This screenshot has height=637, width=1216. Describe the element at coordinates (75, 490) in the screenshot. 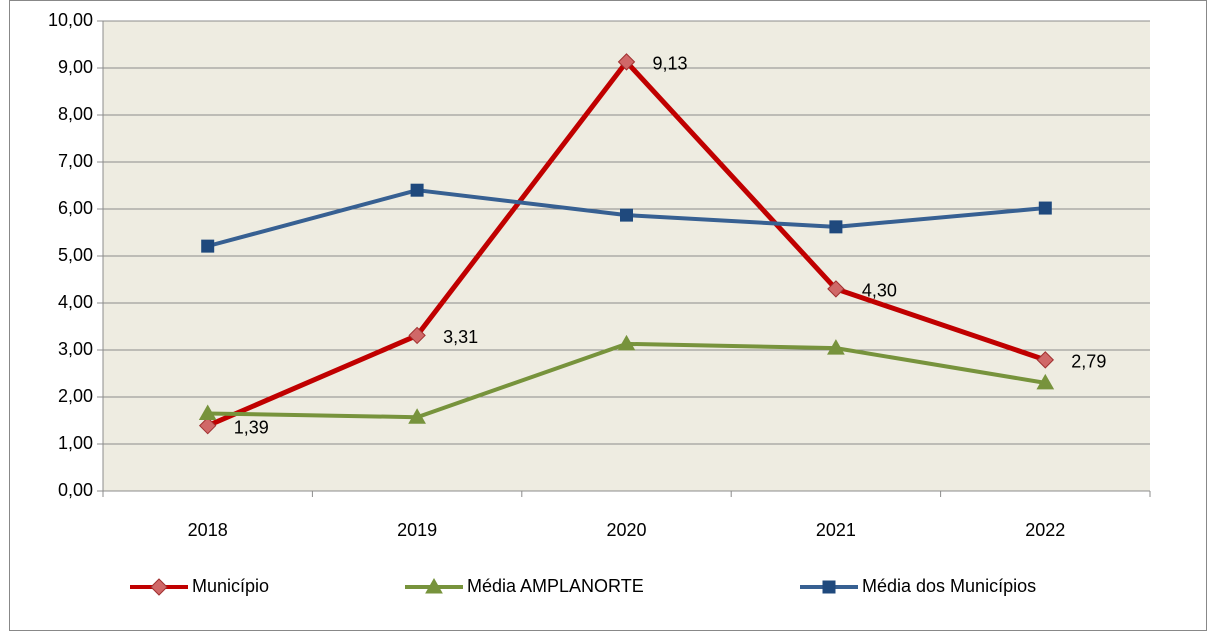

I see `y-tick-label: 0,00` at that location.